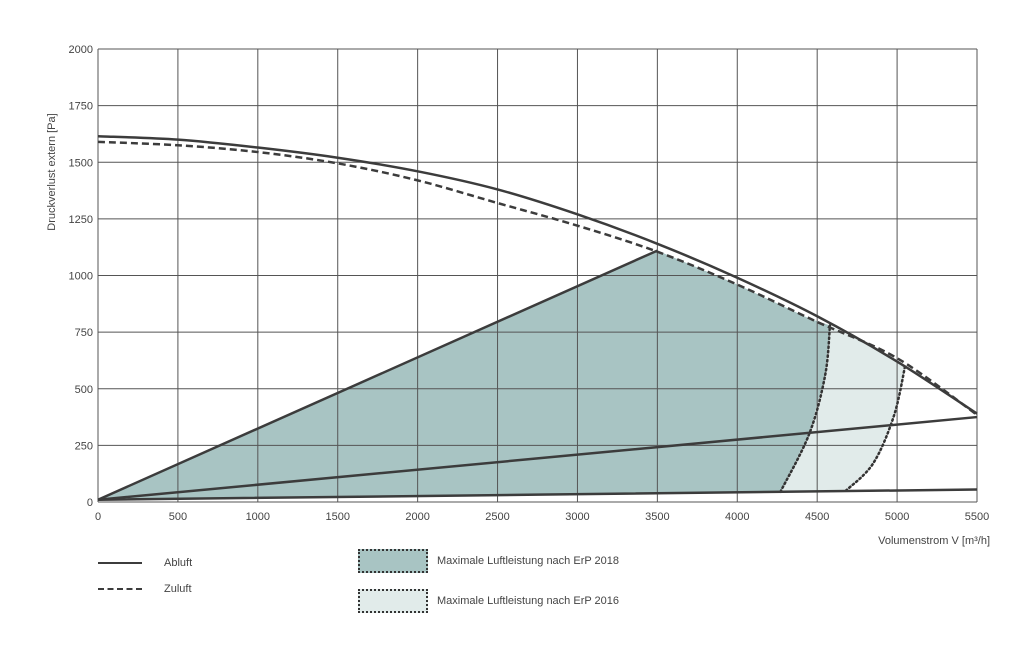 The height and width of the screenshot is (662, 1024). I want to click on y-tick-label: 750, so click(84, 333).